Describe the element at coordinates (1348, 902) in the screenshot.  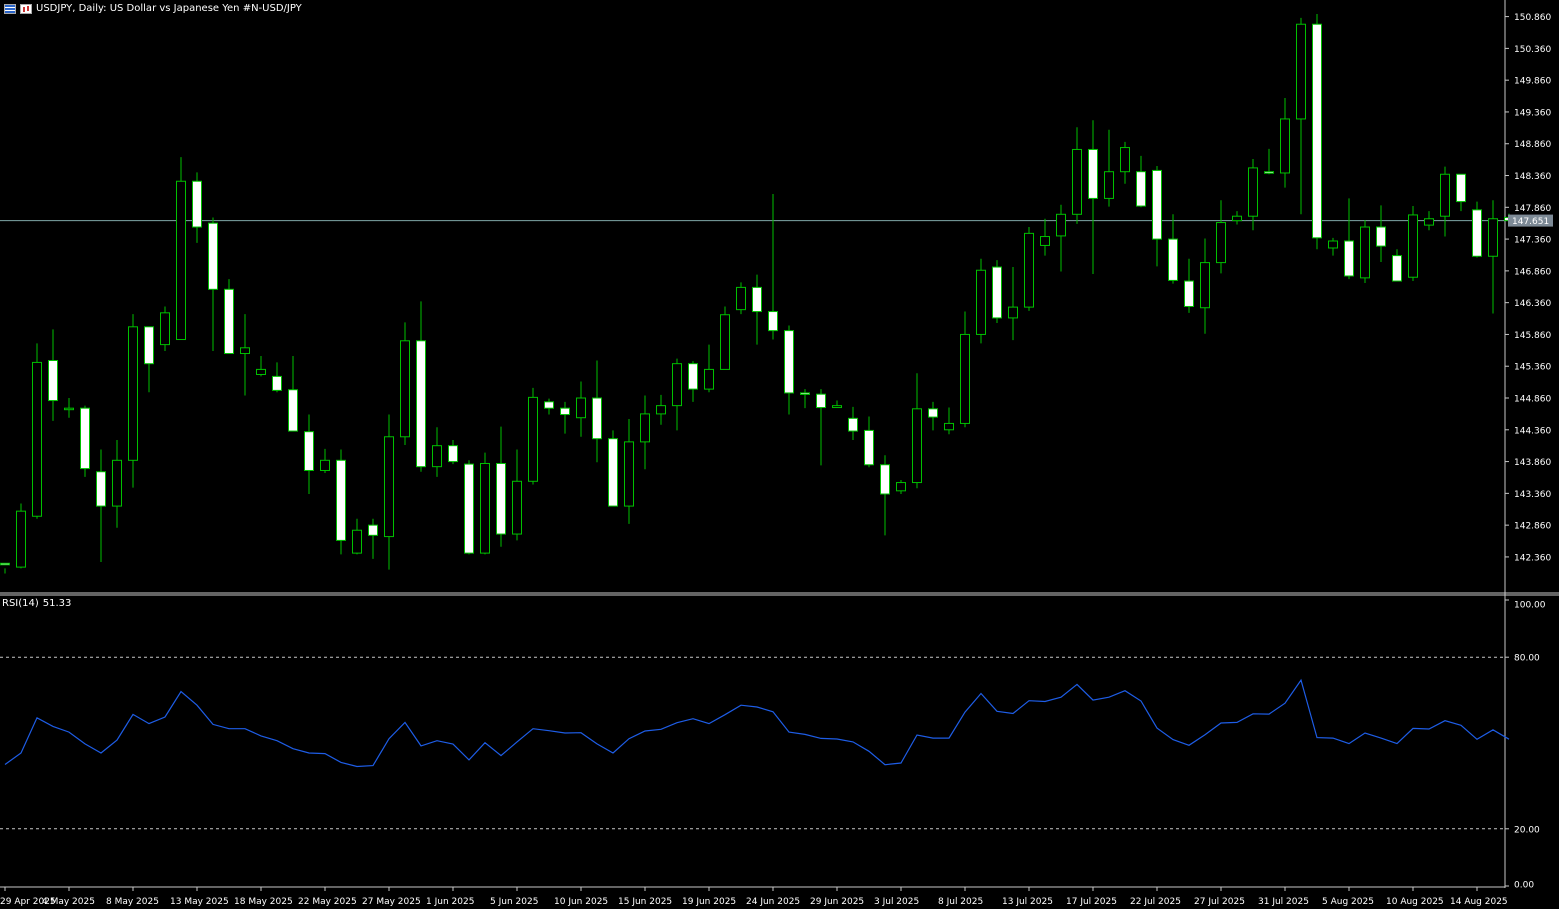
I see `time-tick-label: 5 Aug 2025` at that location.